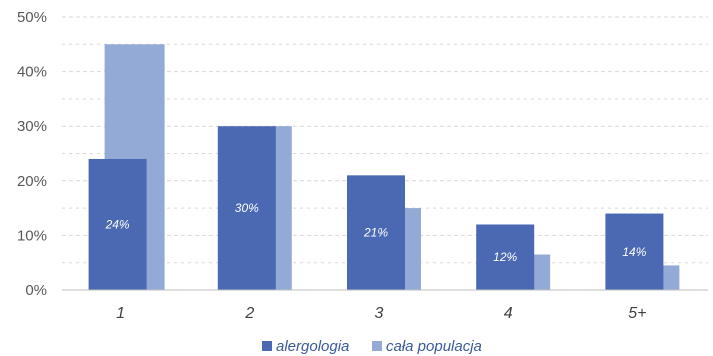 Image resolution: width=713 pixels, height=356 pixels. What do you see at coordinates (32, 17) in the screenshot?
I see `y-tick-label: 50%` at bounding box center [32, 17].